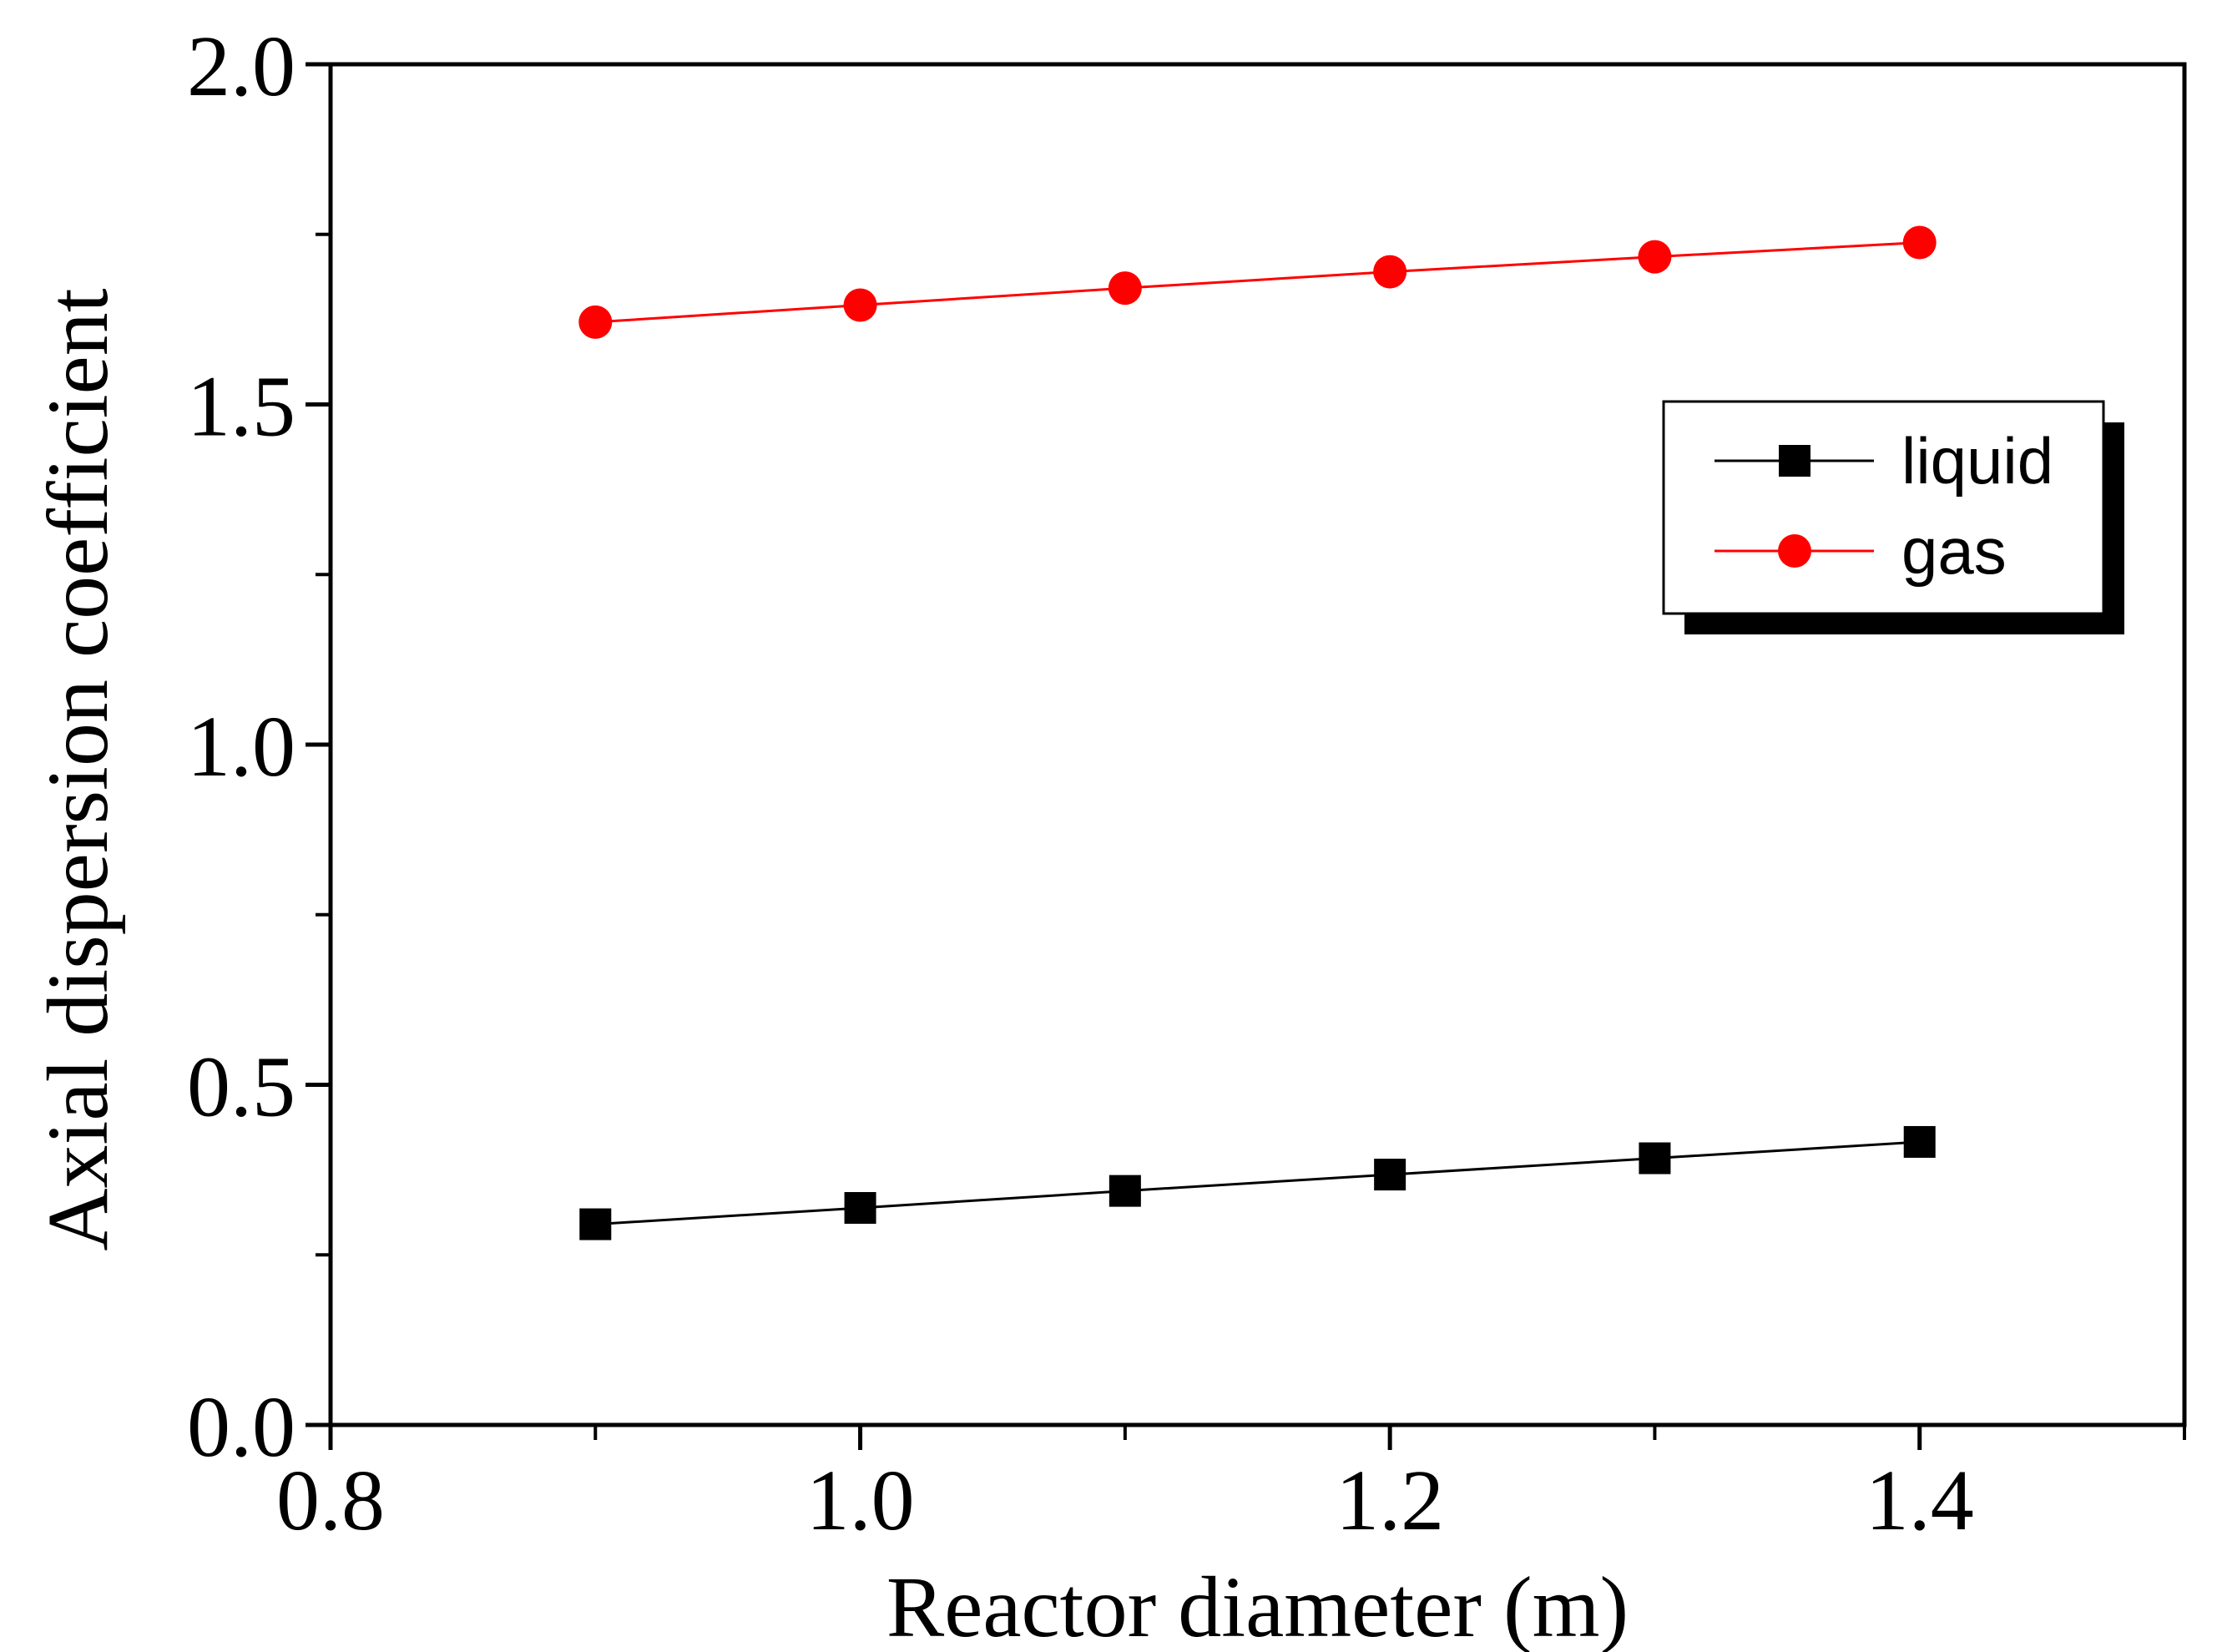 This screenshot has width=2217, height=1652. What do you see at coordinates (241, 407) in the screenshot?
I see `y-tick-label: 1.5` at bounding box center [241, 407].